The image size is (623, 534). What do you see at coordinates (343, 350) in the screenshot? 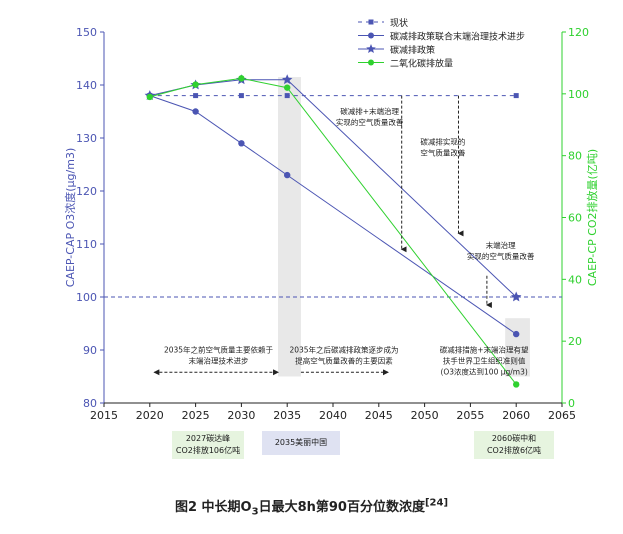
I see `annot-right-period-line0: 2035年之后碳减排政策逐步成为` at bounding box center [343, 350].